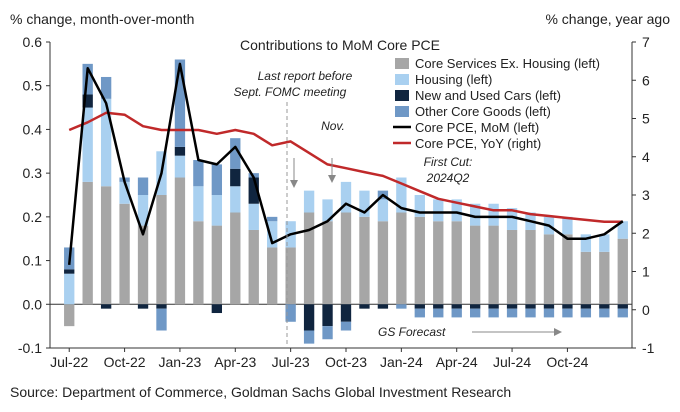 Image resolution: width=680 pixels, height=412 pixels. Describe the element at coordinates (507, 63) in the screenshot. I see `legend-label-core-services: Core Services Ex. Housing (left)` at that location.